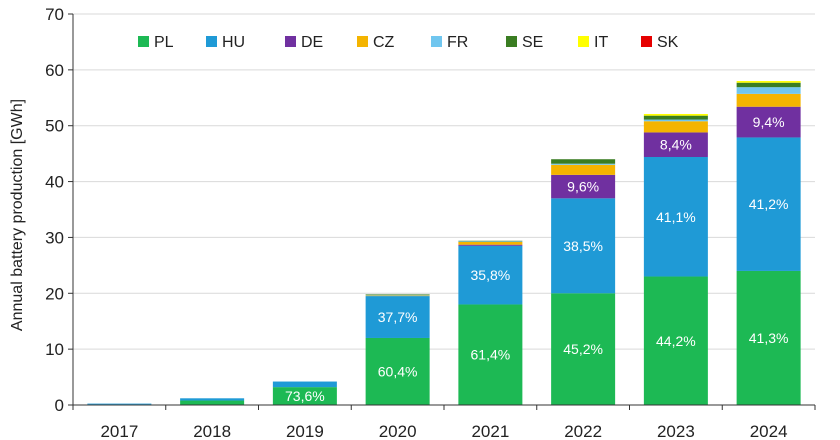 This screenshot has height=440, width=840. What do you see at coordinates (54, 14) in the screenshot?
I see `y-tick-label: 70` at bounding box center [54, 14].